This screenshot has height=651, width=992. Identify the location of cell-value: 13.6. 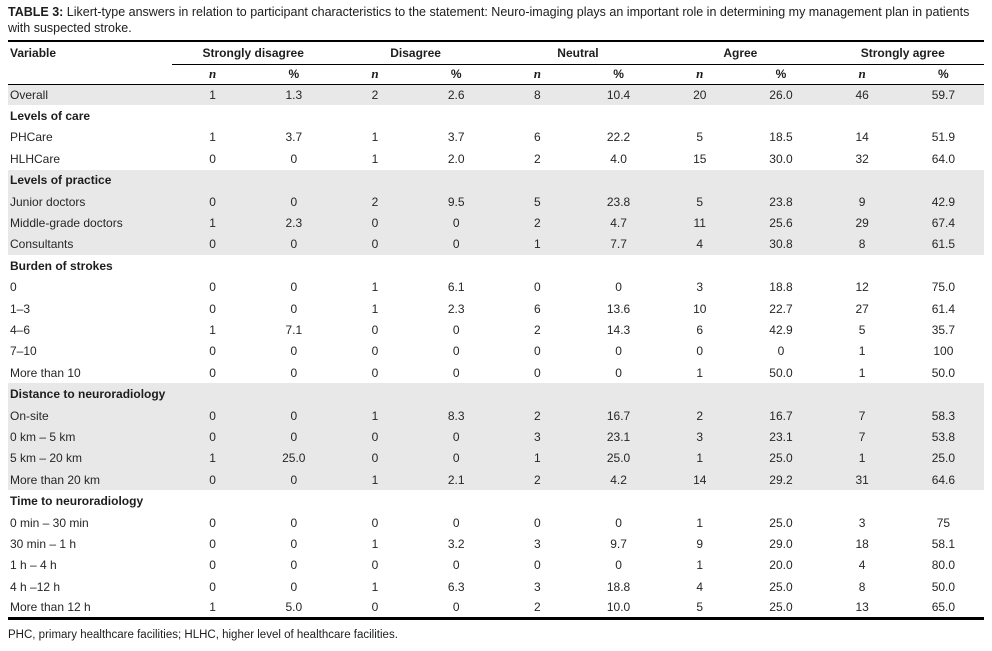
(618, 308).